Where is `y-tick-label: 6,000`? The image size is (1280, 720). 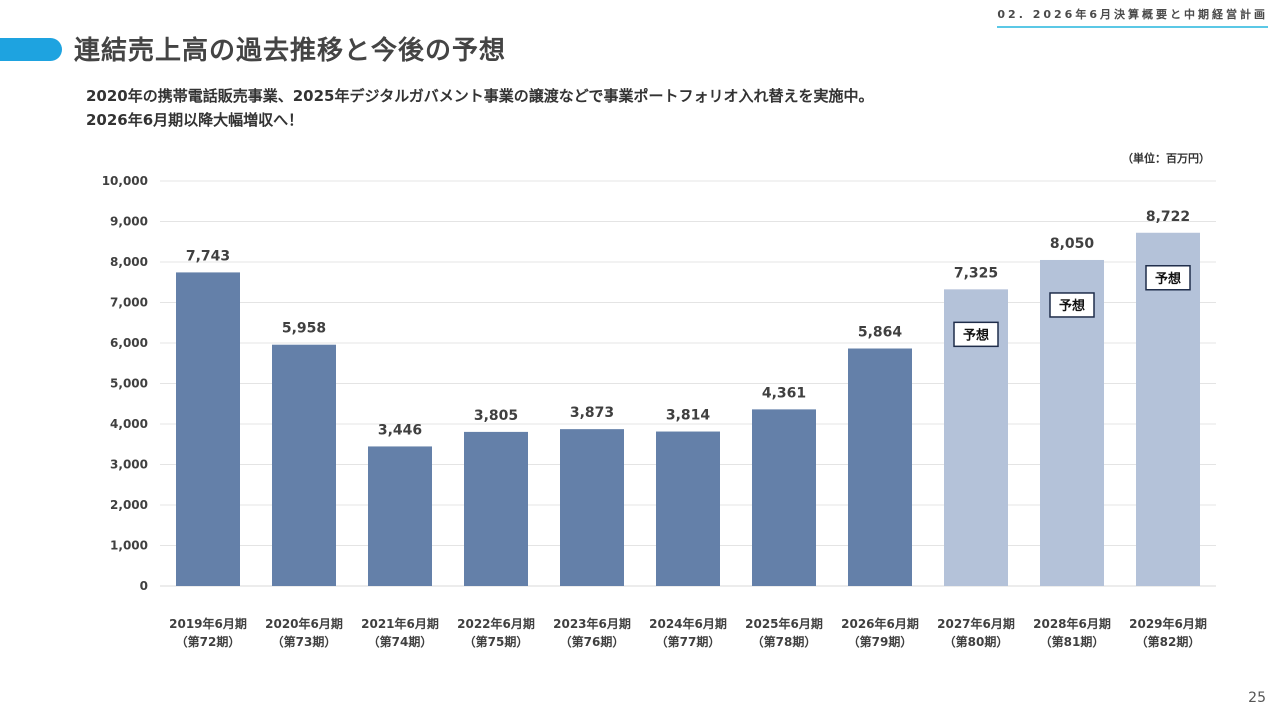 y-tick-label: 6,000 is located at coordinates (129, 343).